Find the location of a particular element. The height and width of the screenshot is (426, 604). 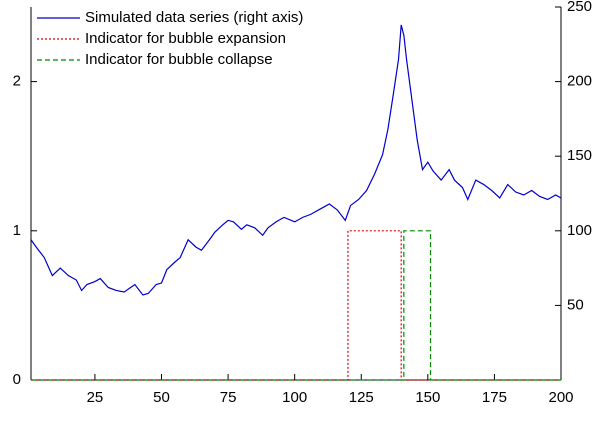

x-tick-label: 25 is located at coordinates (95, 397).